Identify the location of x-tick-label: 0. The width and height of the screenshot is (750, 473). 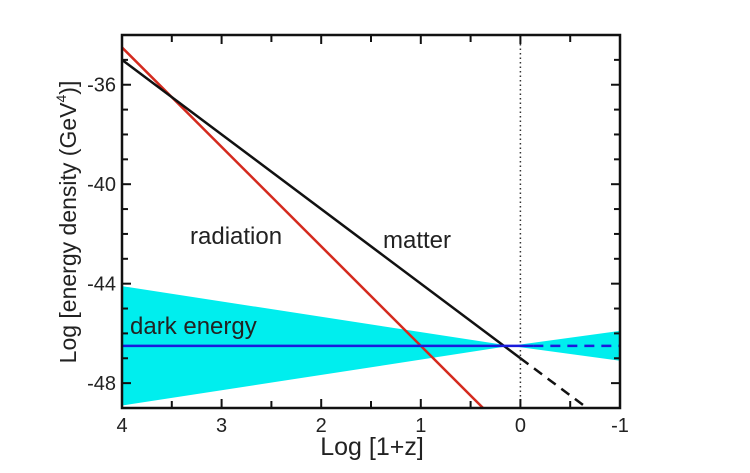
(520, 426).